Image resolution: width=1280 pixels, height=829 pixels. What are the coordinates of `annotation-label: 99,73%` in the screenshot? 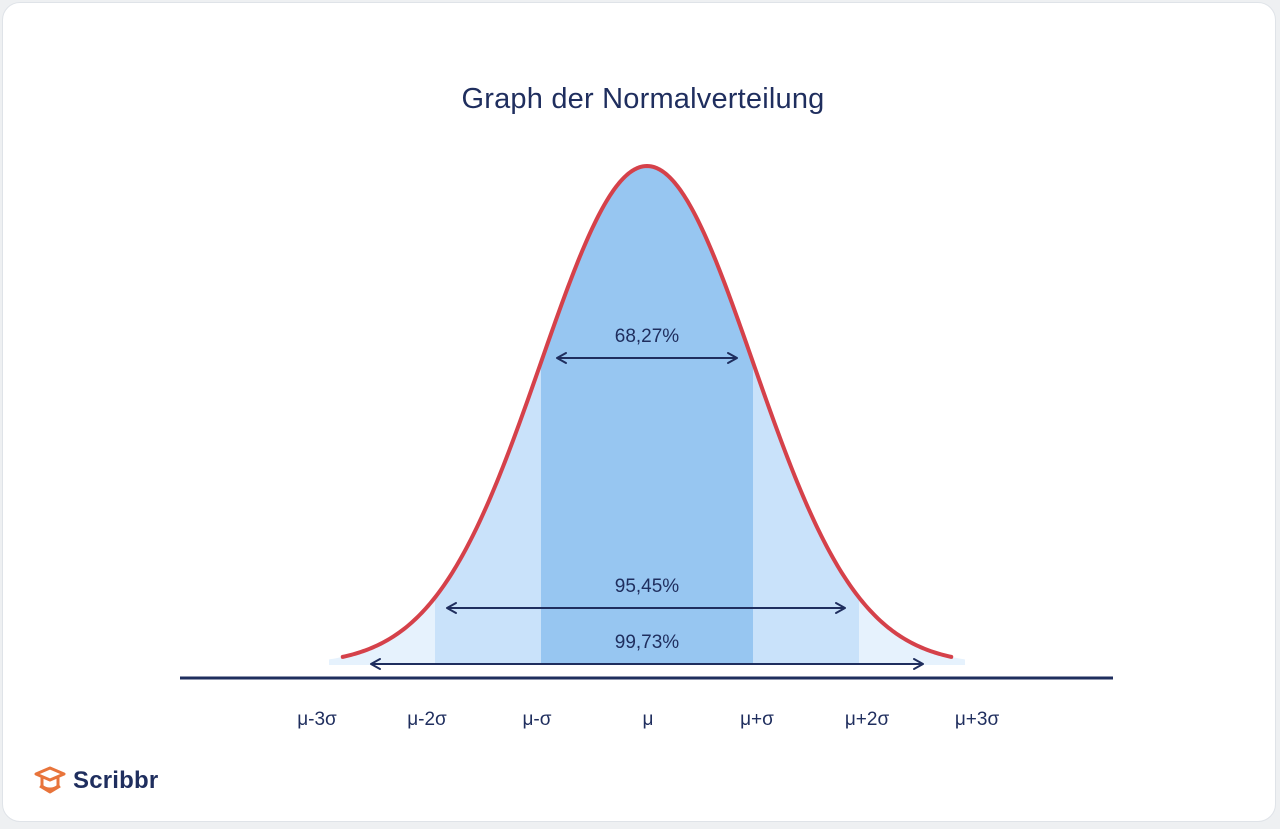 It's located at (647, 642).